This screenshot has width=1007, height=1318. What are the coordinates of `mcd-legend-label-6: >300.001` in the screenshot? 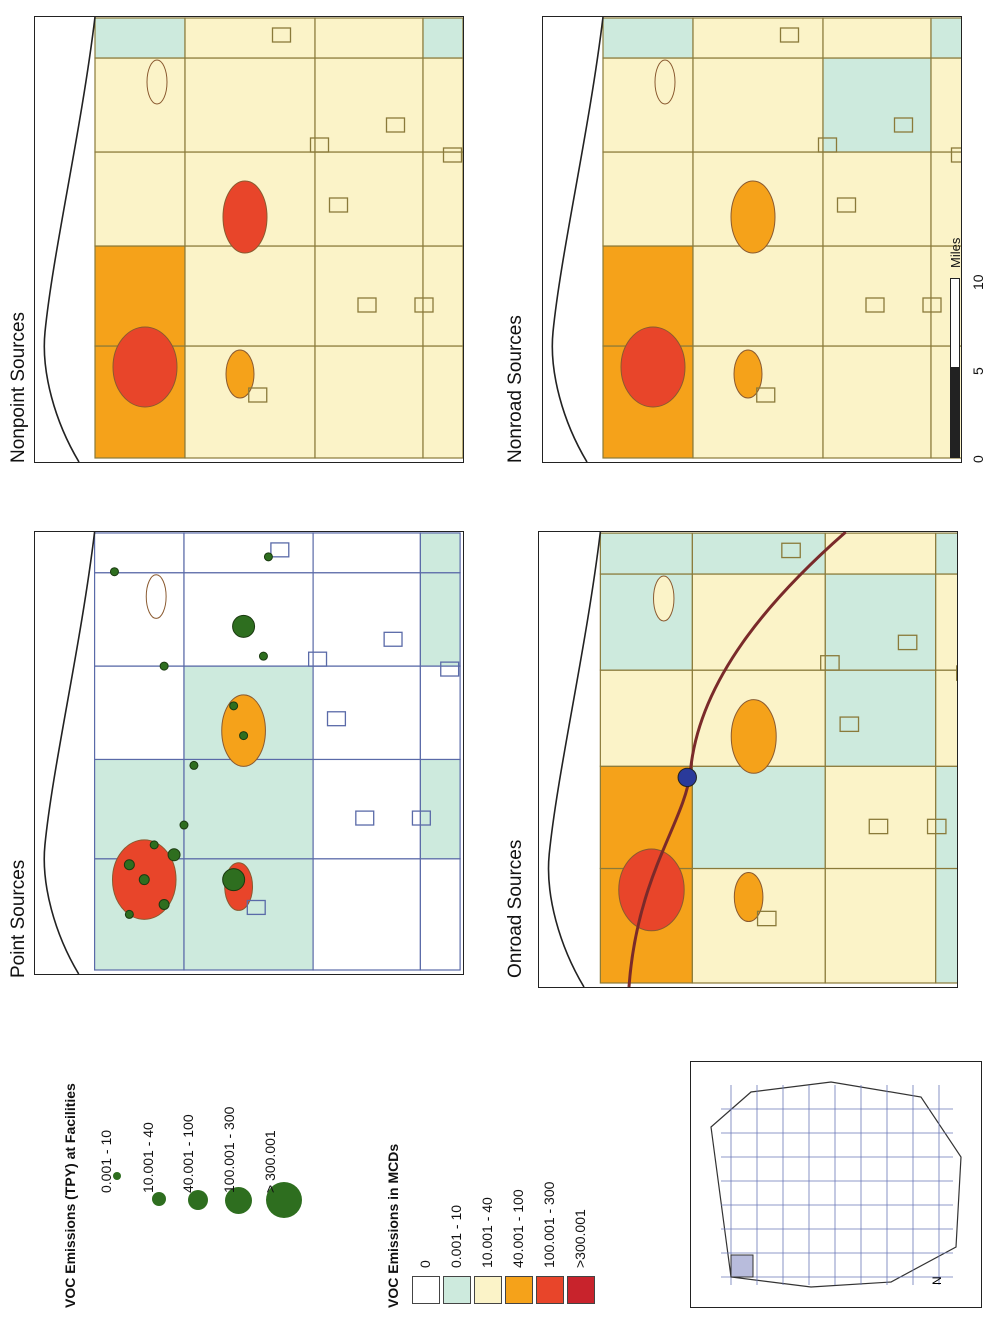 It's located at (580, 1238).